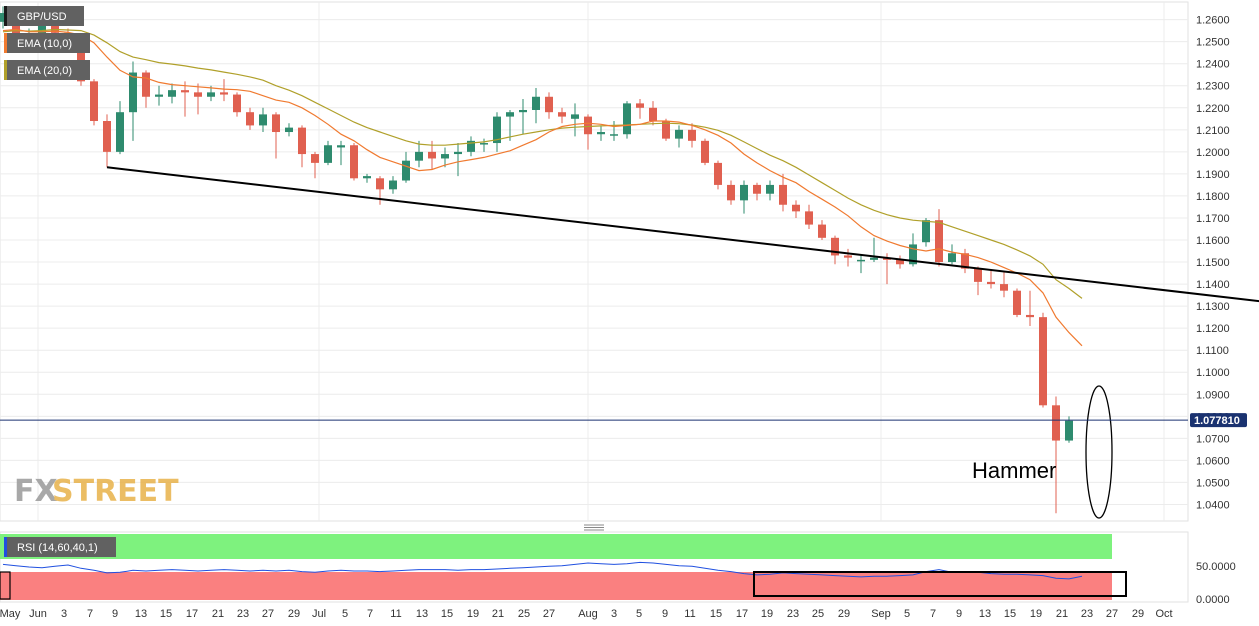 This screenshot has width=1259, height=626. Describe the element at coordinates (192, 614) in the screenshot. I see `time-tick-label: 17` at that location.